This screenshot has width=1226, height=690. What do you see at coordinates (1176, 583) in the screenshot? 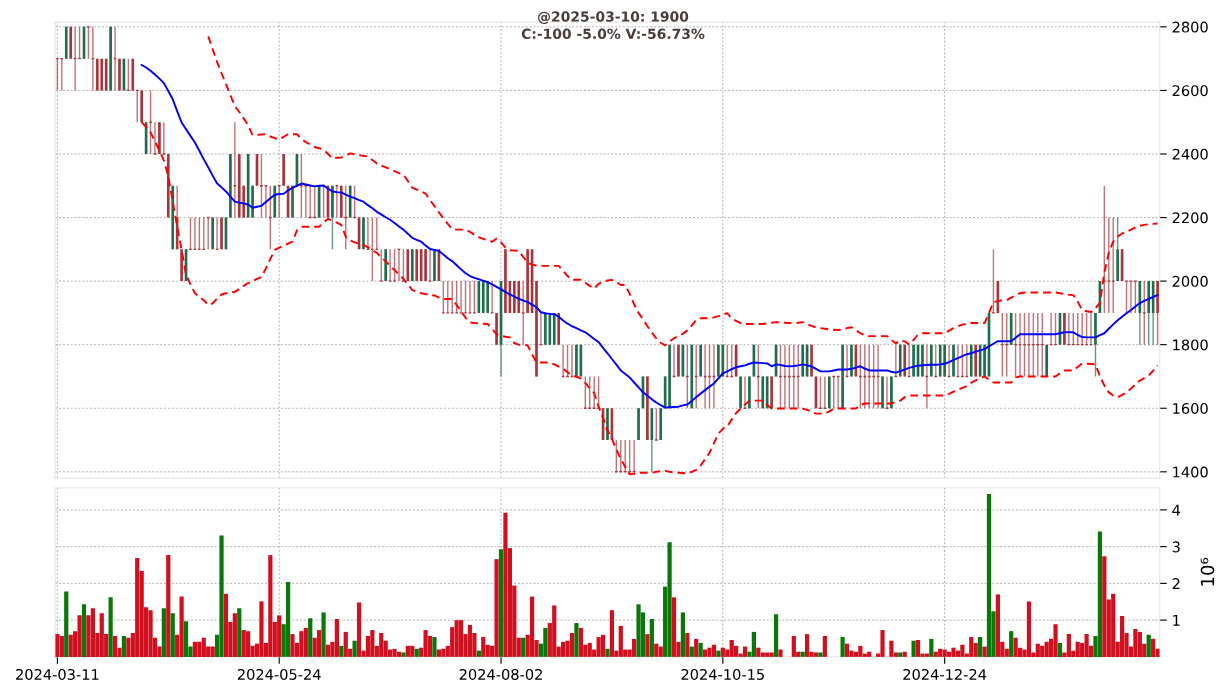
I see `y-tick-label: 2` at bounding box center [1176, 583].